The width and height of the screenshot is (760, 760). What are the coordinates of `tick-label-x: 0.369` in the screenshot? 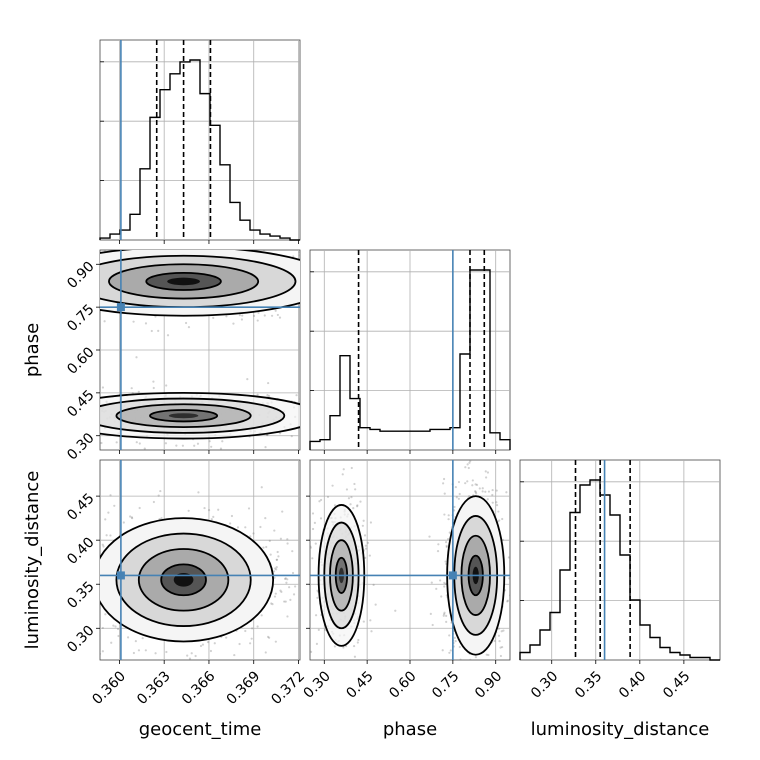 It's located at (244, 688).